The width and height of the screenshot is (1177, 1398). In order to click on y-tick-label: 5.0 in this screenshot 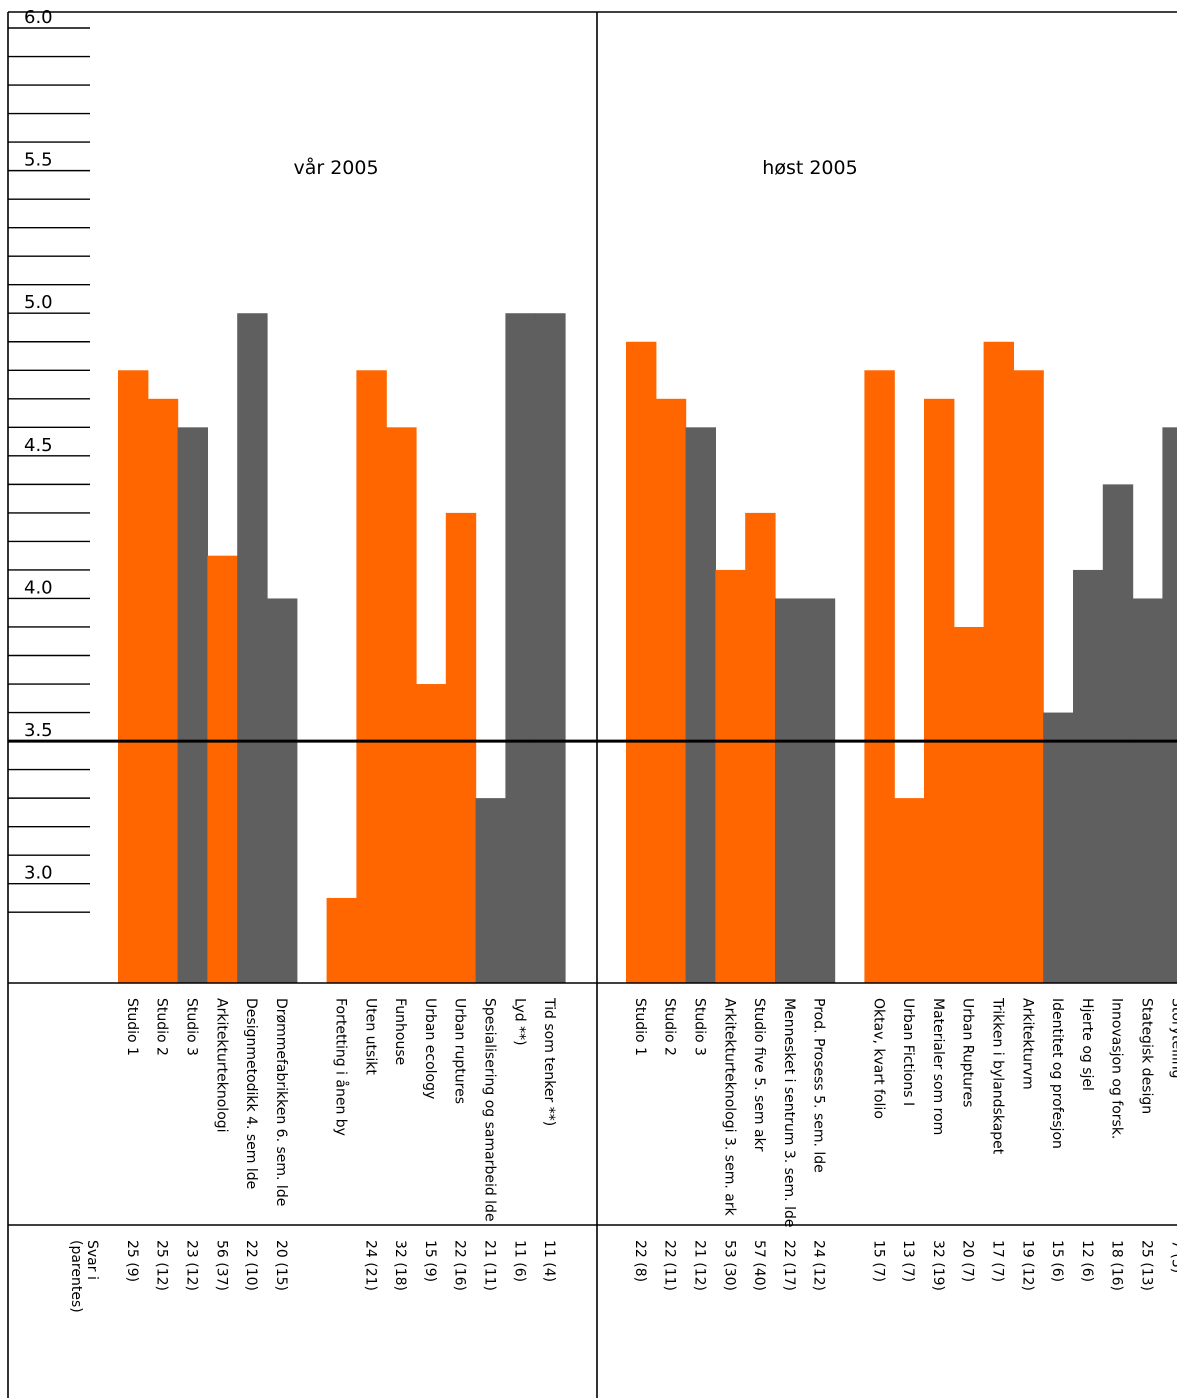, I will do `click(38, 302)`.